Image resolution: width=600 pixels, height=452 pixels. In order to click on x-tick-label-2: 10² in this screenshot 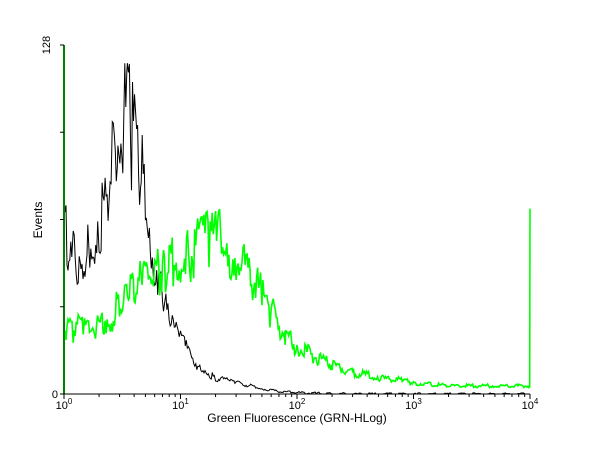, I will do `click(297, 404)`.